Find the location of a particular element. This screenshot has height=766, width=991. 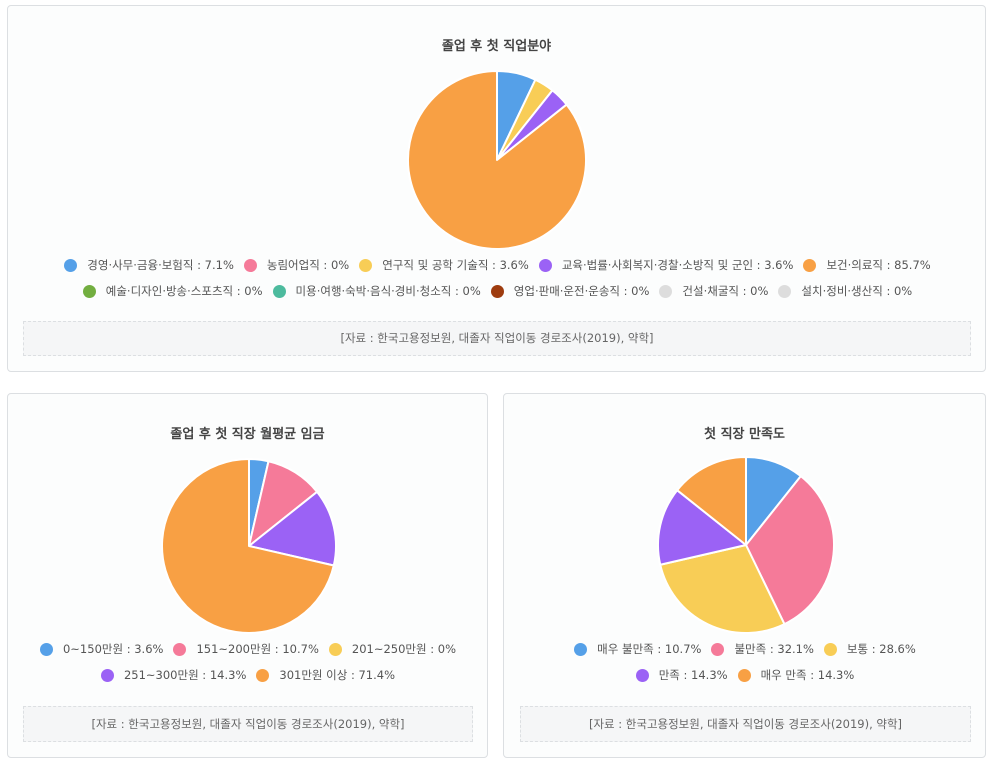

legend-item: 0~150만원 : 3.6% is located at coordinates (101, 649).